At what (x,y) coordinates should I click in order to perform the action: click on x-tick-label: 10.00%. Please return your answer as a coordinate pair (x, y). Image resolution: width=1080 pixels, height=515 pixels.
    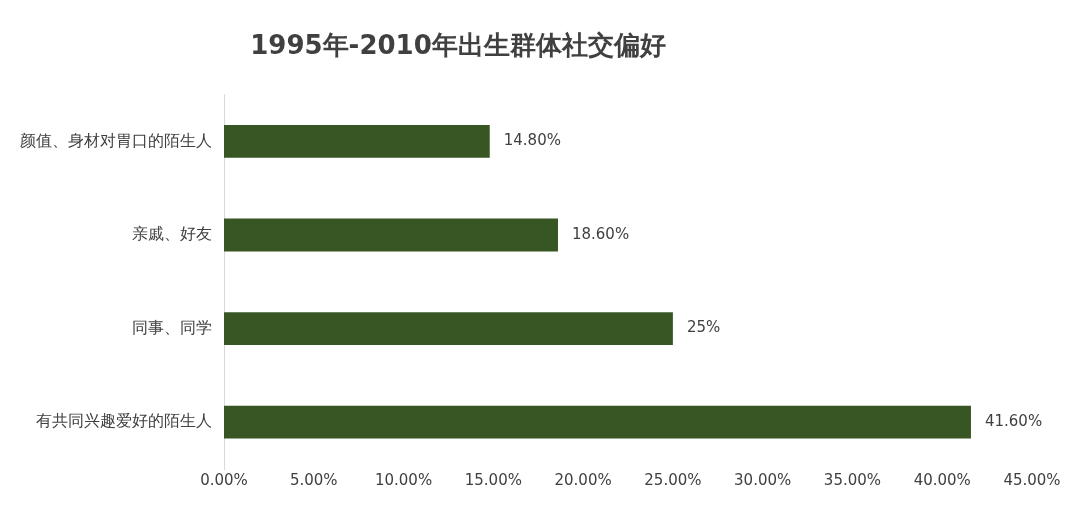
    Looking at the image, I should click on (403, 479).